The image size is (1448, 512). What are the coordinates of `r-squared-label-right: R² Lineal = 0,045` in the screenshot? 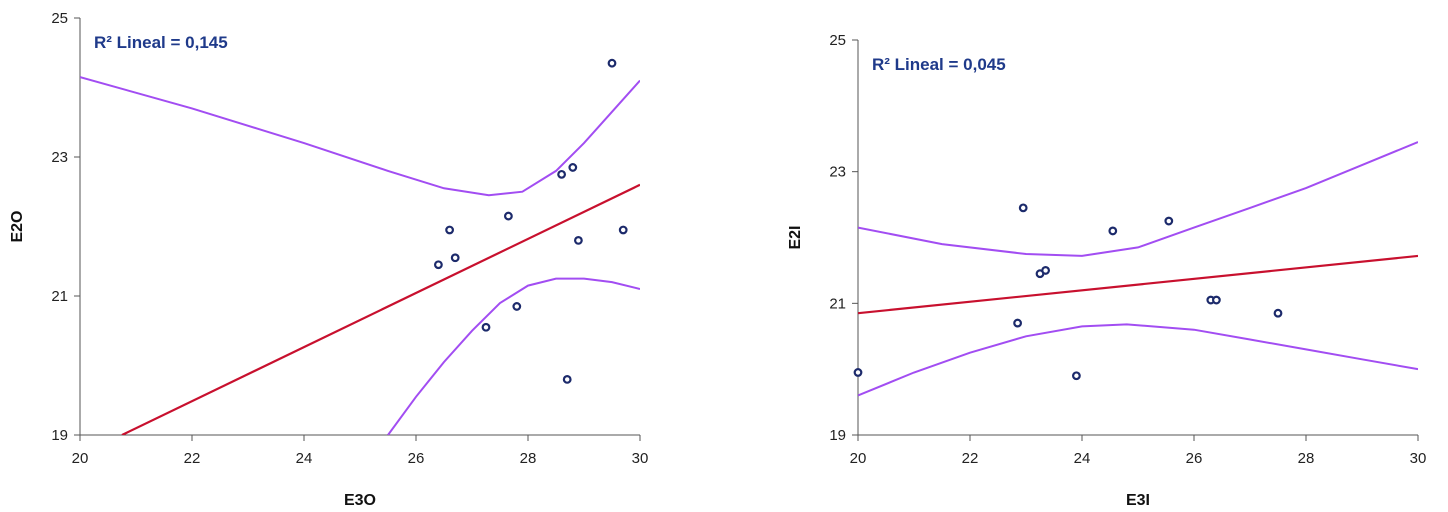 It's located at (939, 64).